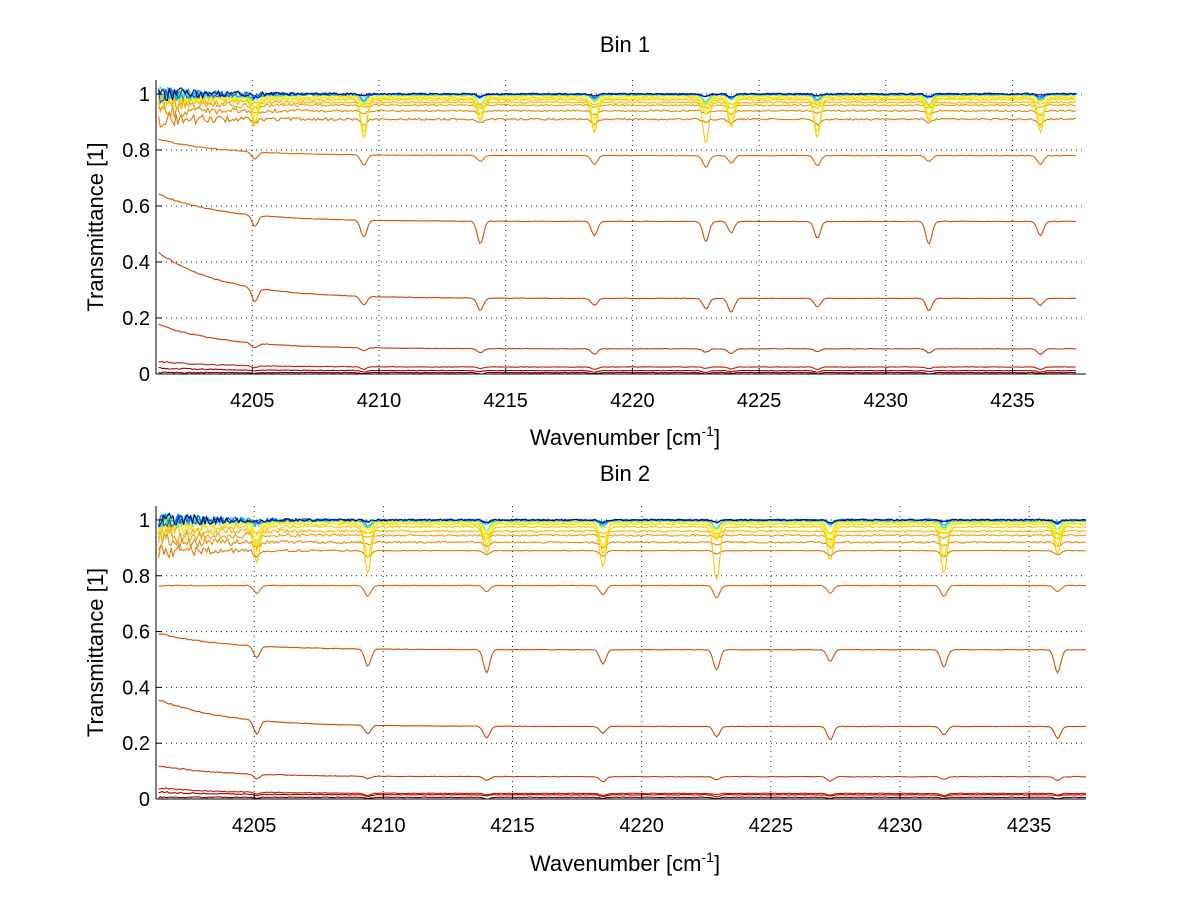 This screenshot has height=906, width=1200. What do you see at coordinates (625, 44) in the screenshot?
I see `chart-title: Bin 1` at bounding box center [625, 44].